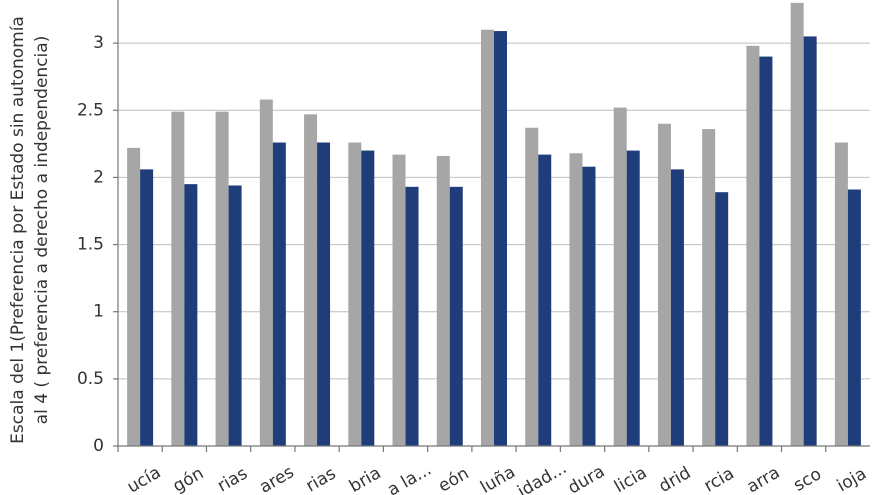  Describe the element at coordinates (498, 478) in the screenshot. I see `x-tick-label: luña` at that location.